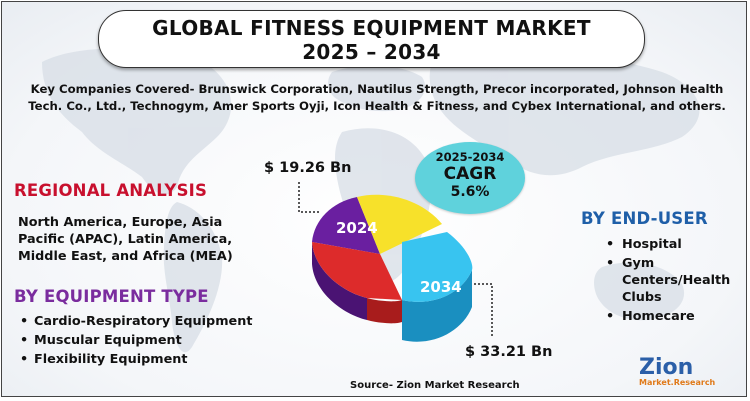 This screenshot has height=401, width=750. I want to click on list-item: Hospital, so click(672, 244).